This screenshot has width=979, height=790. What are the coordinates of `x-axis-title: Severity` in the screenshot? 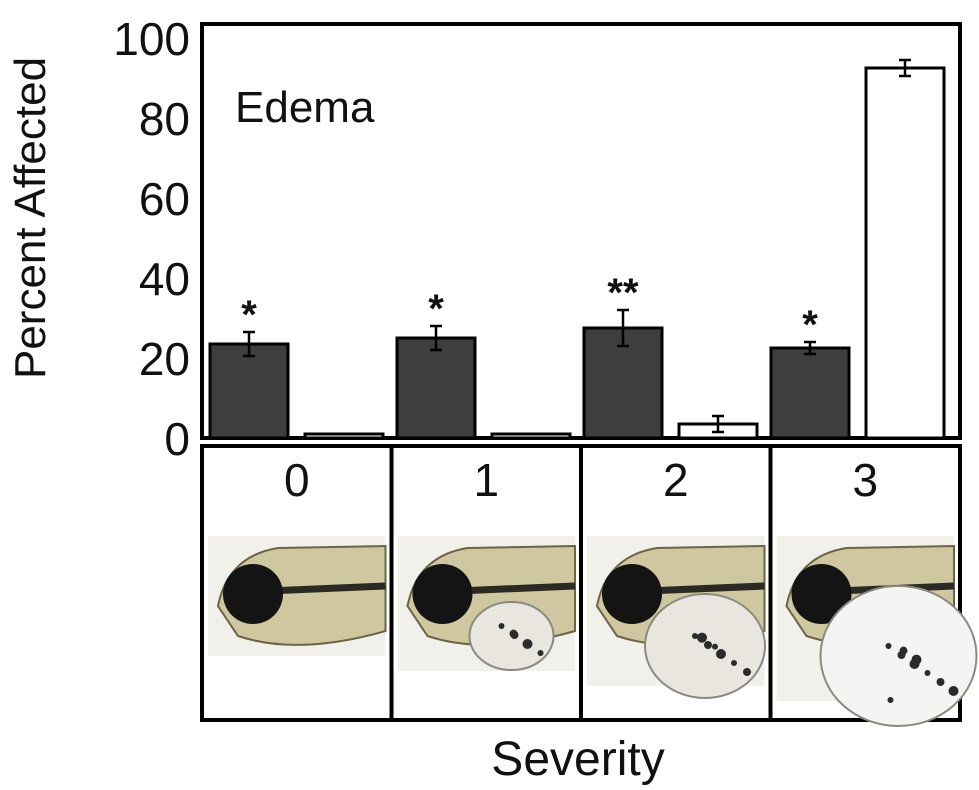 It's located at (577, 759).